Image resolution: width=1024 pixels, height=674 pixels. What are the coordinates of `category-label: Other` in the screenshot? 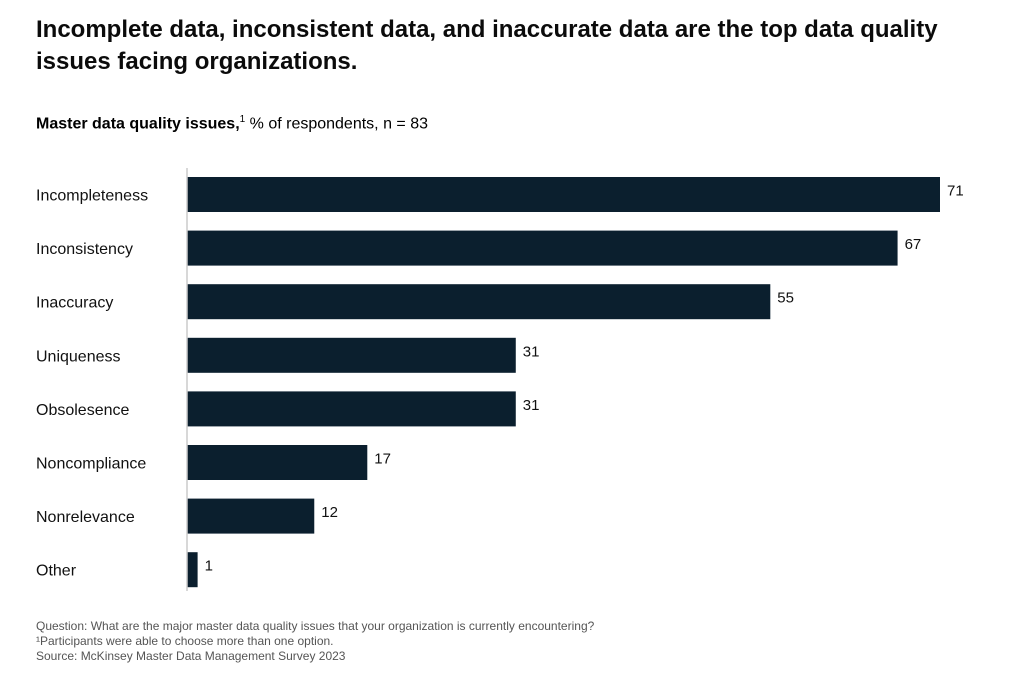 It's located at (56, 571).